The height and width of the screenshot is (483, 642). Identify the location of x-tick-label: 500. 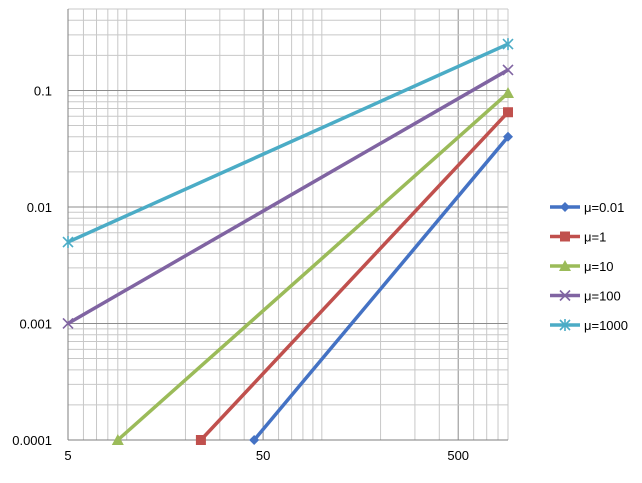
(458, 455).